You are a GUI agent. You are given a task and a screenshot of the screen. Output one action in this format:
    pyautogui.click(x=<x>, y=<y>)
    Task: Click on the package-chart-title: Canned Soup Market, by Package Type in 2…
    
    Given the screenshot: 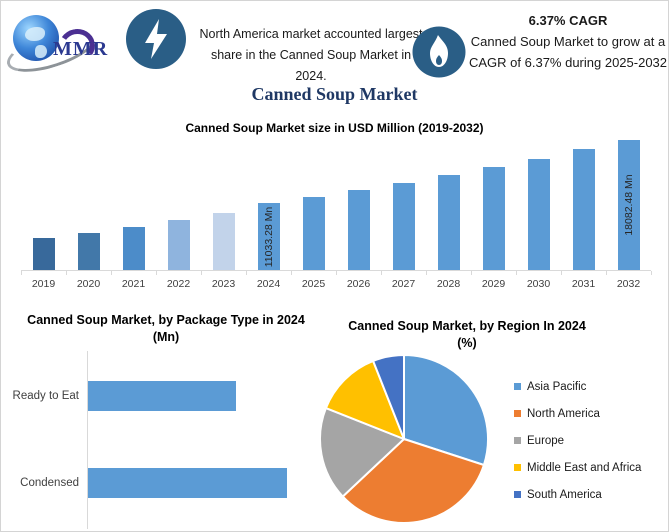 What is the action you would take?
    pyautogui.click(x=166, y=328)
    